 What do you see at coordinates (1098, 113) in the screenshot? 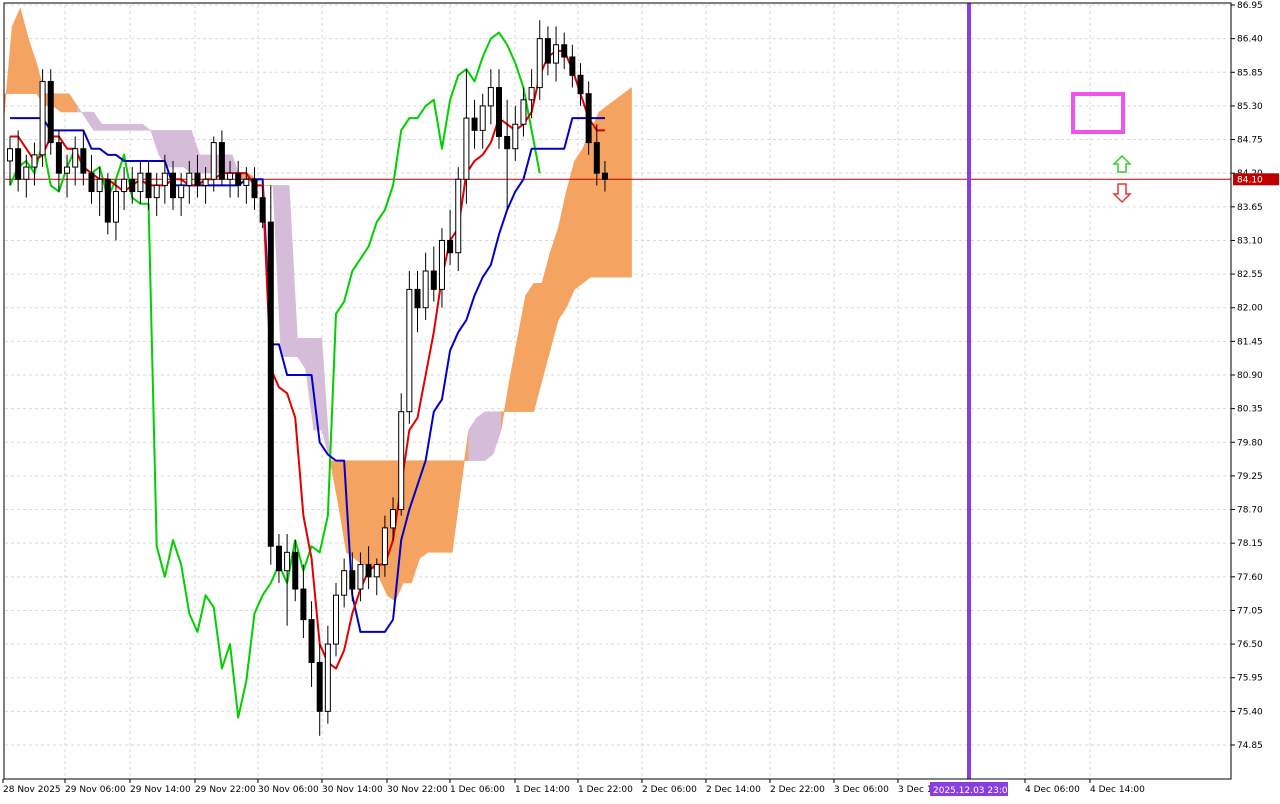
I see `signal-box` at bounding box center [1098, 113].